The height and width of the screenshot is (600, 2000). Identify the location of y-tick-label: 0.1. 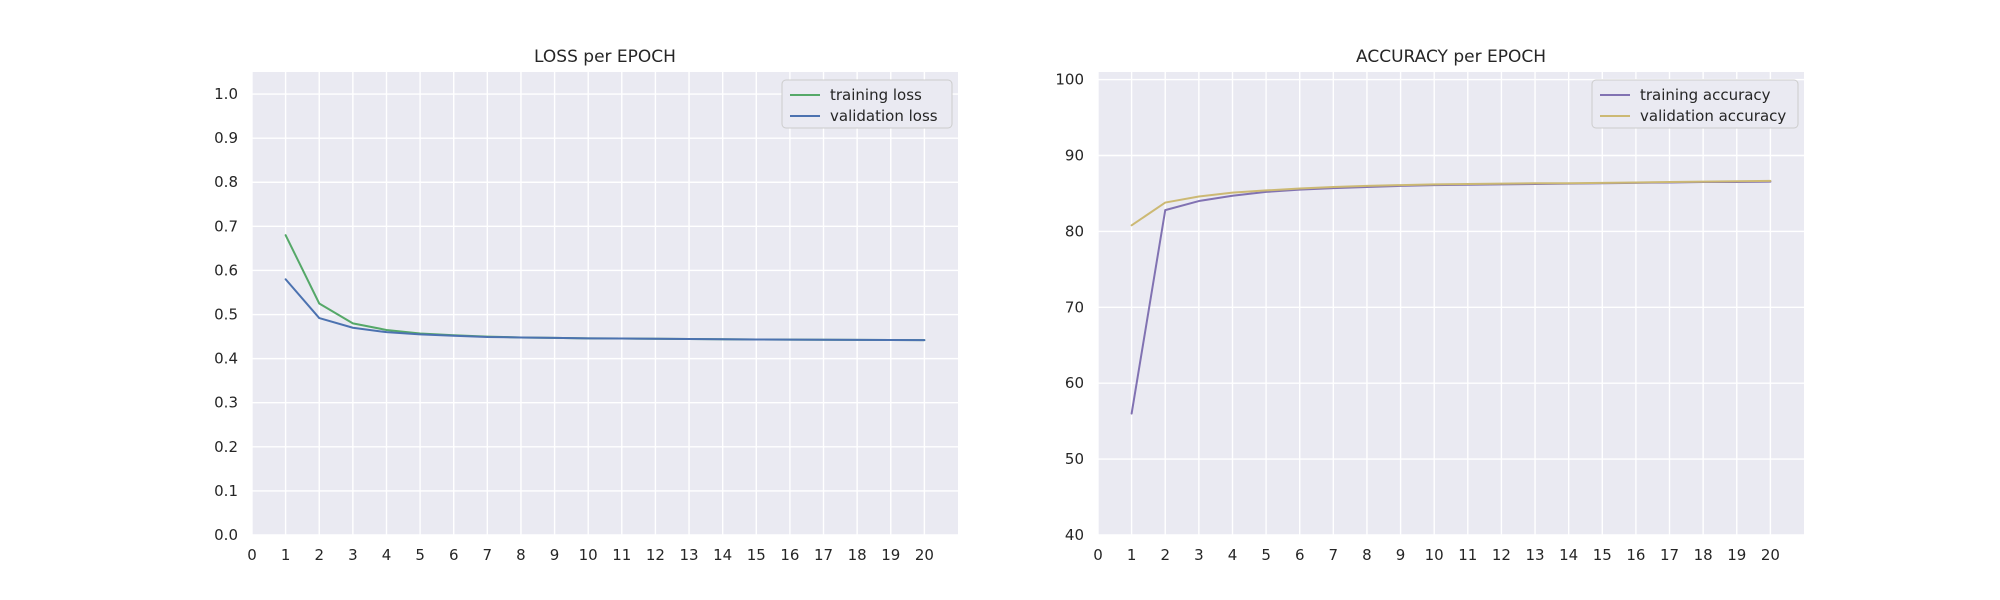
(226, 491).